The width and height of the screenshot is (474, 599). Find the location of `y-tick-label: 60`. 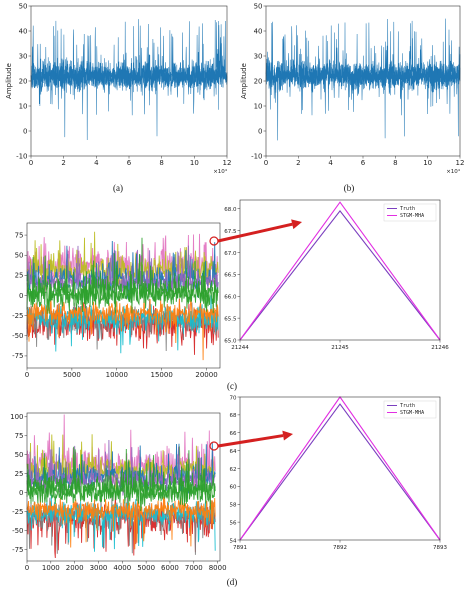

y-tick-label: 60 is located at coordinates (233, 488).